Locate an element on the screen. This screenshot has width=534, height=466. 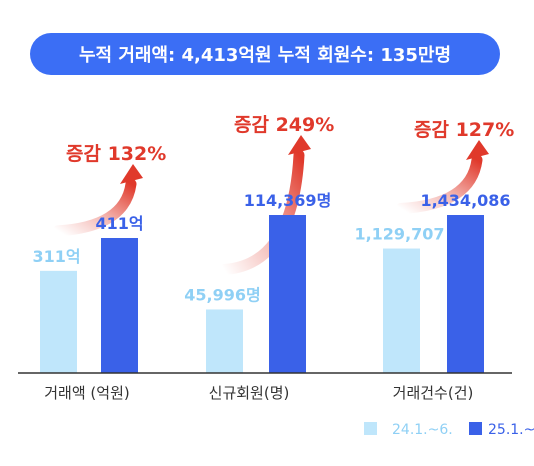
value-label-before-1: 311억 is located at coordinates (56, 256).